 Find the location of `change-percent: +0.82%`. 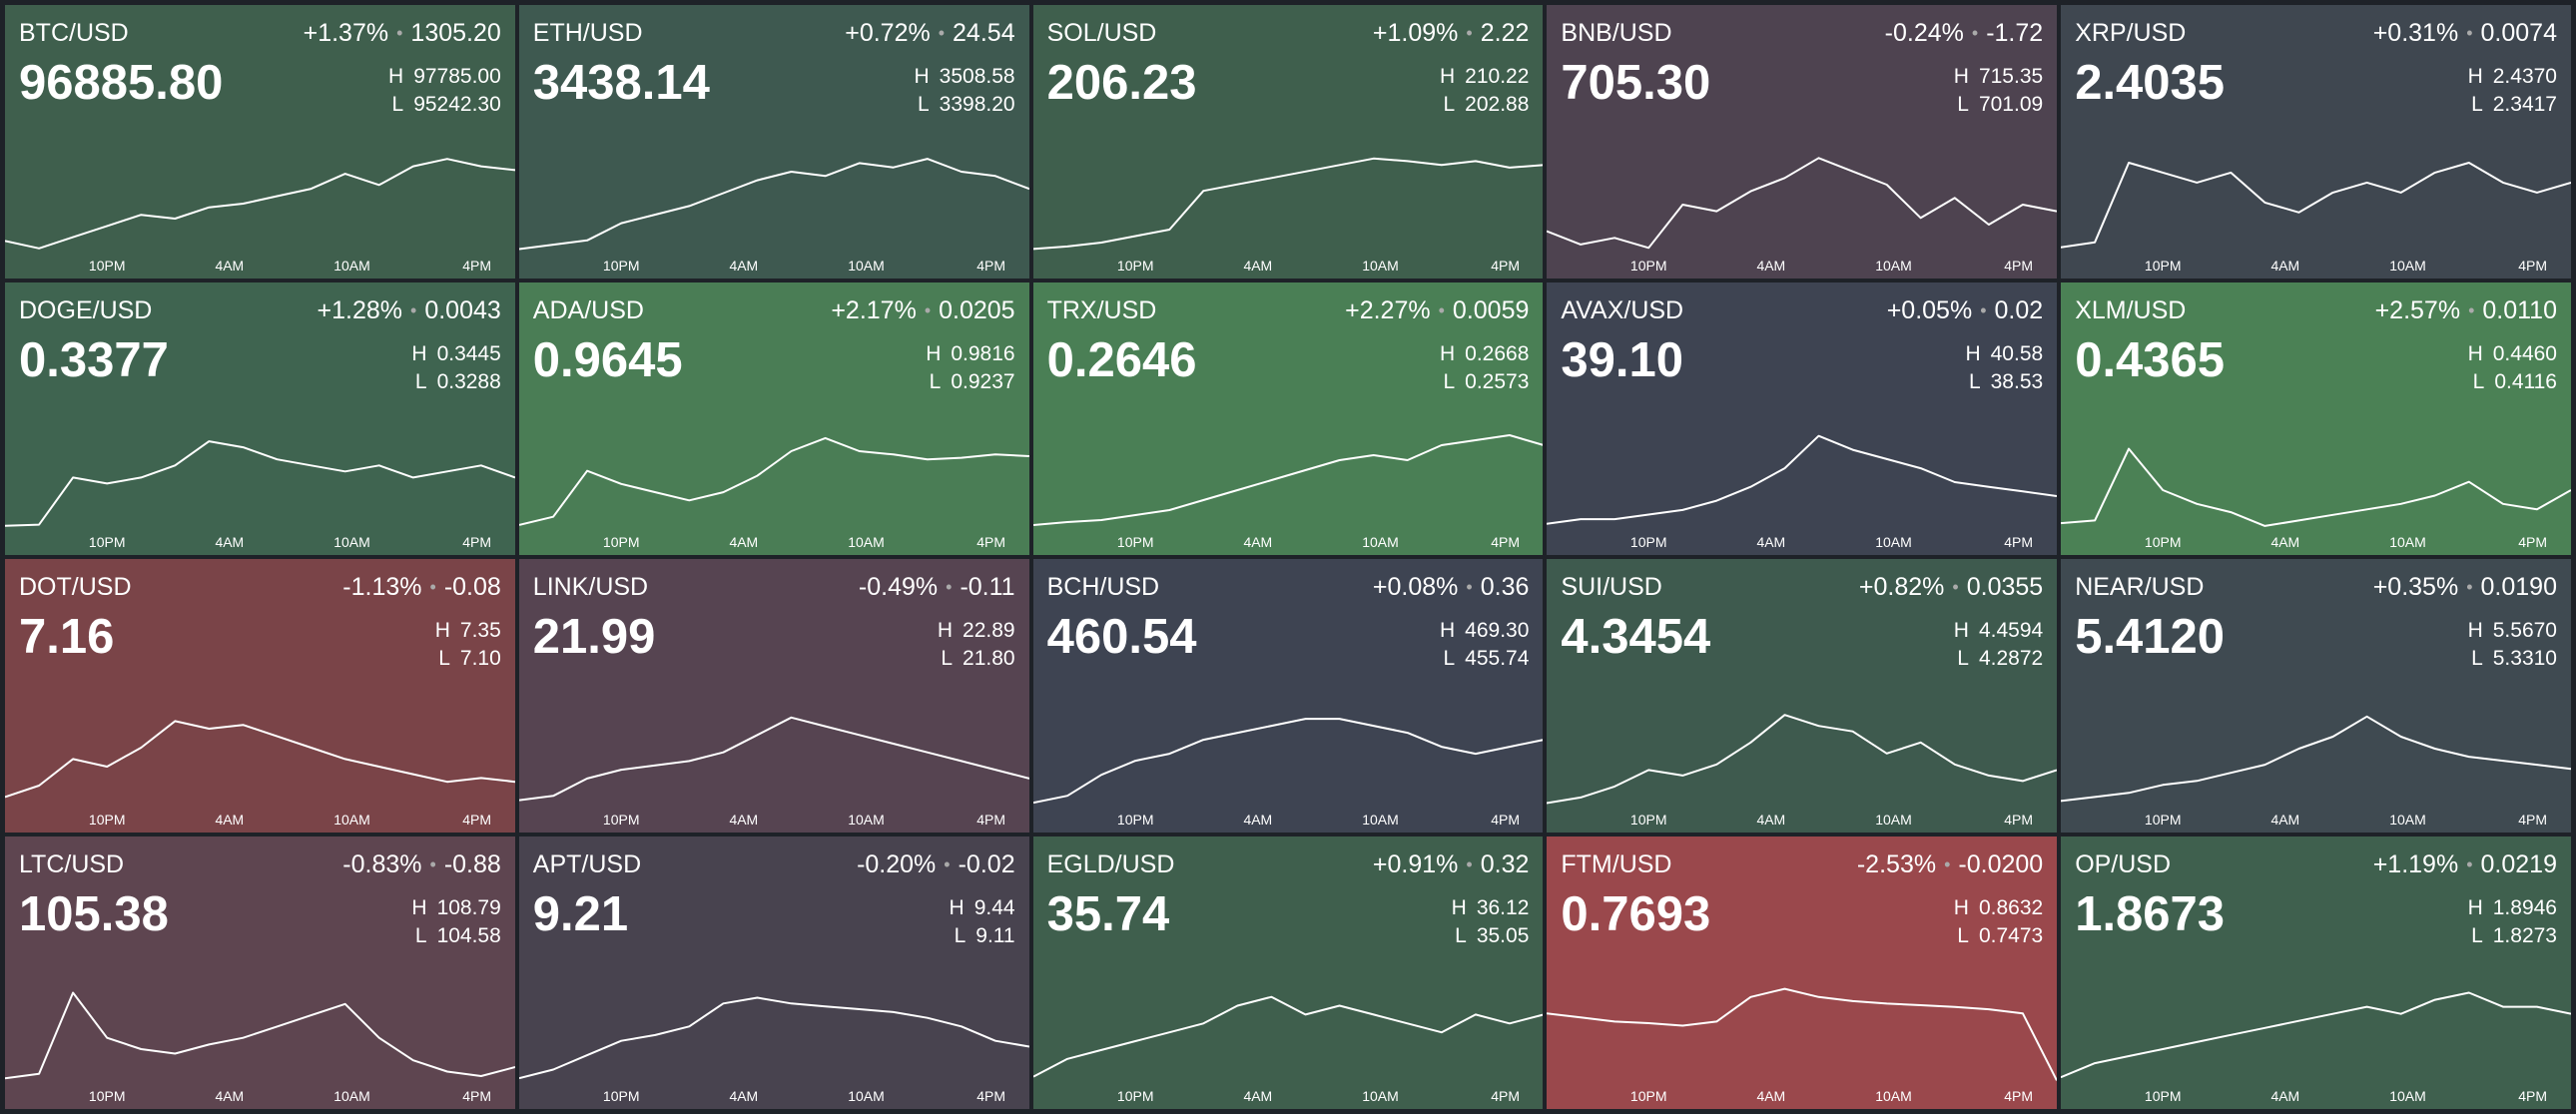

change-percent: +0.82% is located at coordinates (1902, 587).